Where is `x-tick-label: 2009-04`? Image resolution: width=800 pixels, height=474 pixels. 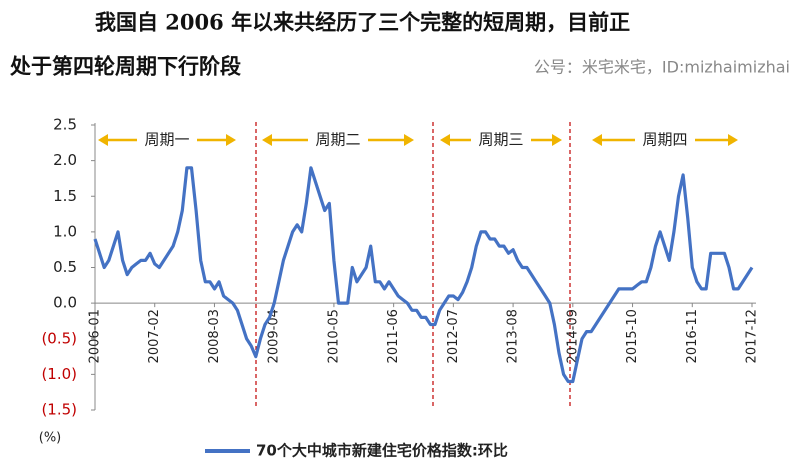
x-tick-label: 2009-04 is located at coordinates (274, 336).